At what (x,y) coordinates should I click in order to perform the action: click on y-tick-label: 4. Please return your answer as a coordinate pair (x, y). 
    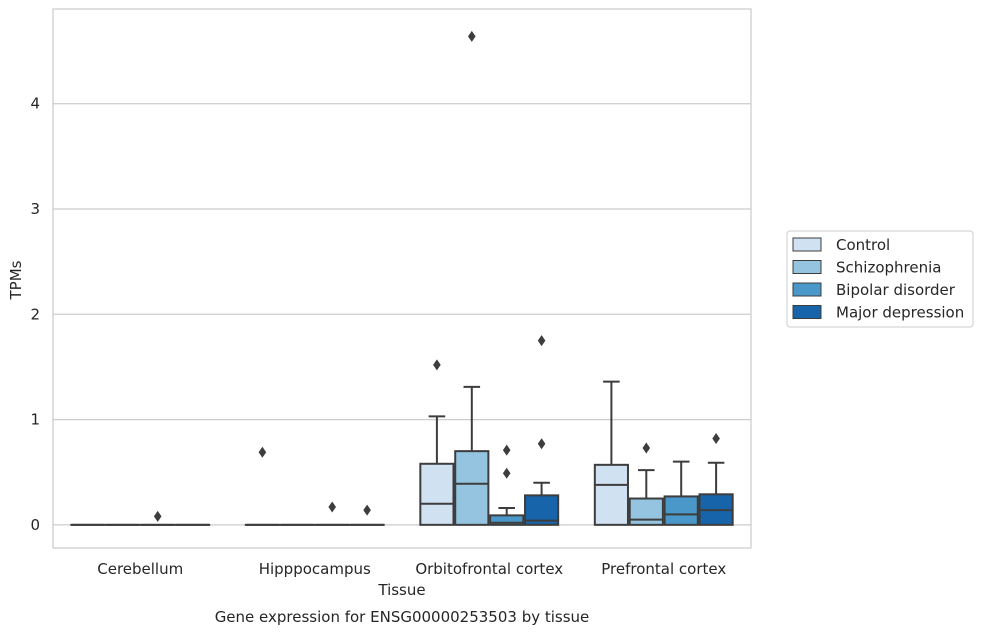
    Looking at the image, I should click on (35, 104).